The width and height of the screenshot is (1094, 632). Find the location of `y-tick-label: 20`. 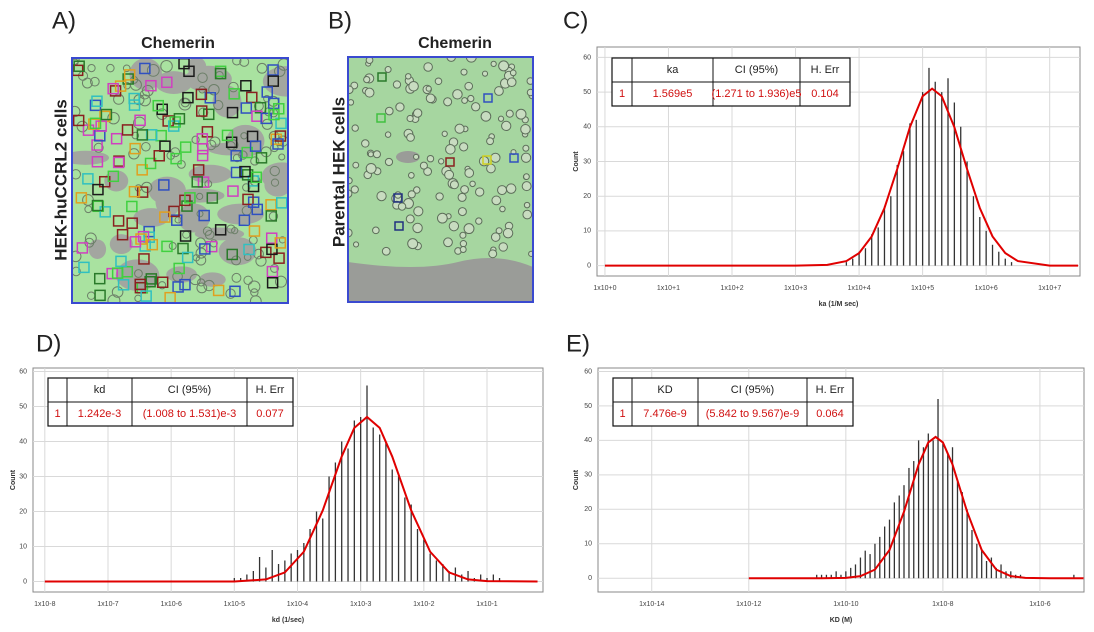

y-tick-label: 20 is located at coordinates (23, 511).